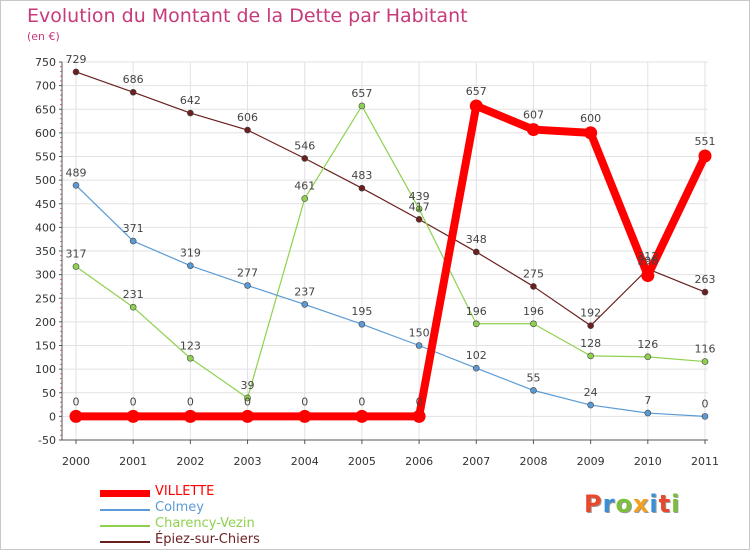 The height and width of the screenshot is (550, 750). Describe the element at coordinates (590, 343) in the screenshot. I see `data-label-2: 128` at that location.